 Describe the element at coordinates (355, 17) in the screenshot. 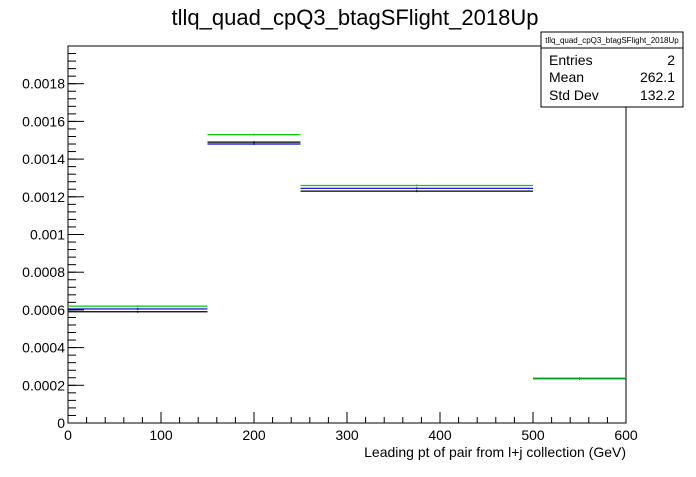

I see `chart-title: tllq_quad_cpQ3_btagSFlight_2018Up` at that location.